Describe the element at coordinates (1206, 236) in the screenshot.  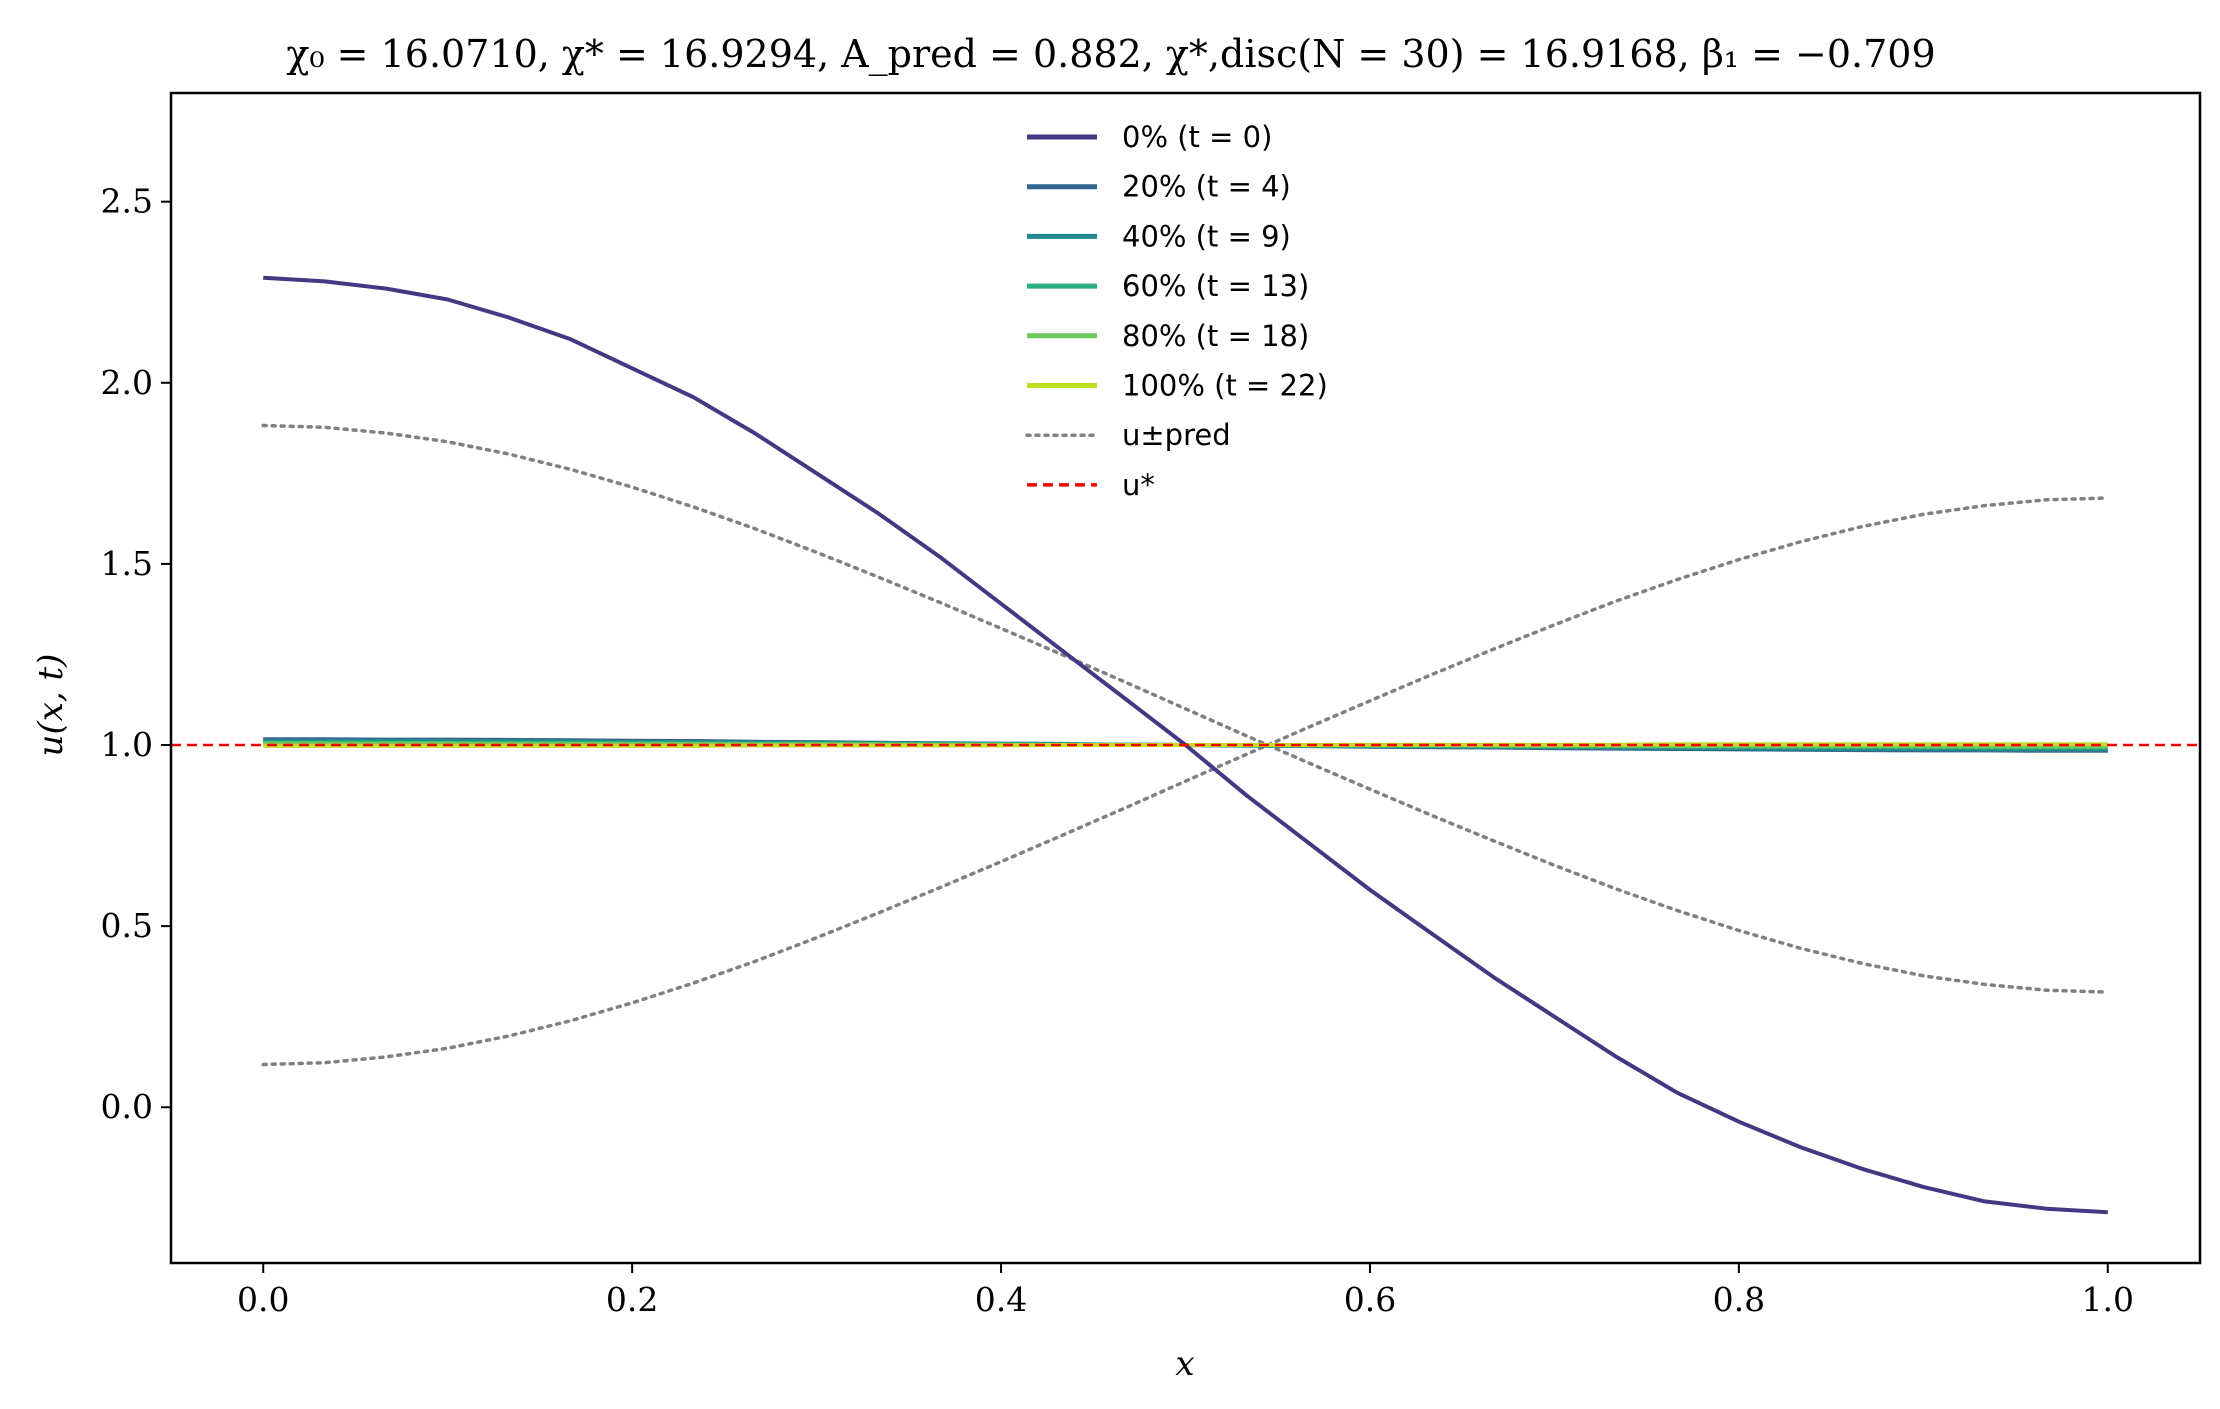
I see `legend-label: 40% (t = 9)` at that location.